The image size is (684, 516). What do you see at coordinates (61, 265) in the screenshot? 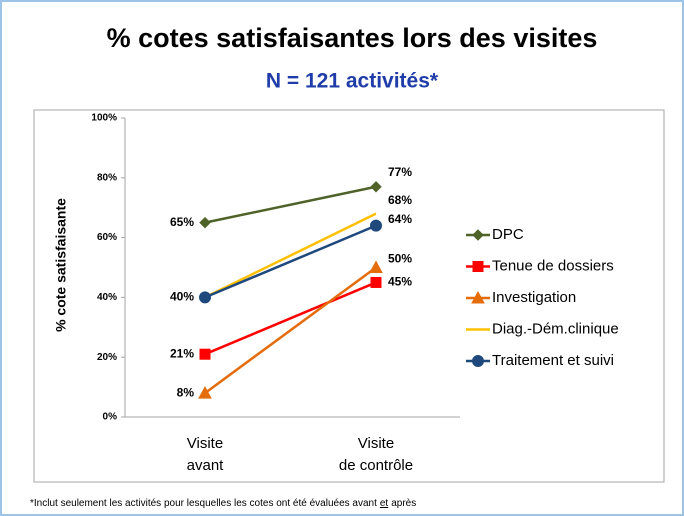
I see `y-axis-label: % cote satisfaisante` at bounding box center [61, 265].